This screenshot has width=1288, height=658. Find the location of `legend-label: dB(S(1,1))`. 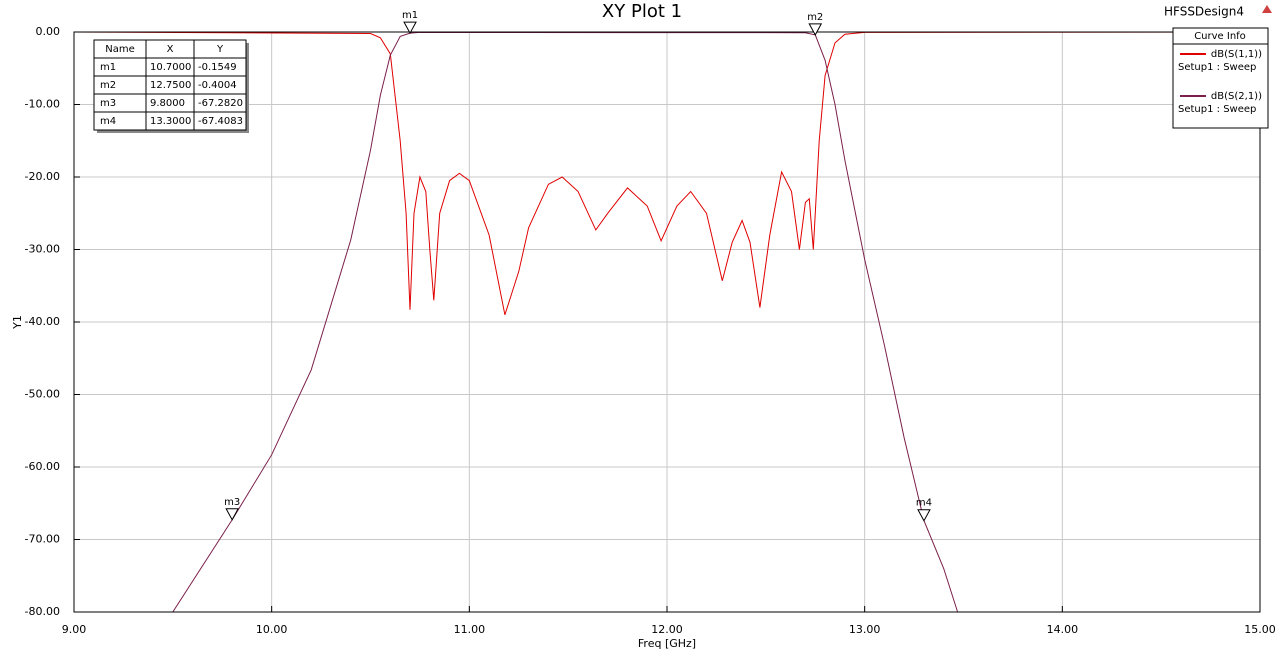

legend-label: dB(S(1,1)) is located at coordinates (1236, 54).